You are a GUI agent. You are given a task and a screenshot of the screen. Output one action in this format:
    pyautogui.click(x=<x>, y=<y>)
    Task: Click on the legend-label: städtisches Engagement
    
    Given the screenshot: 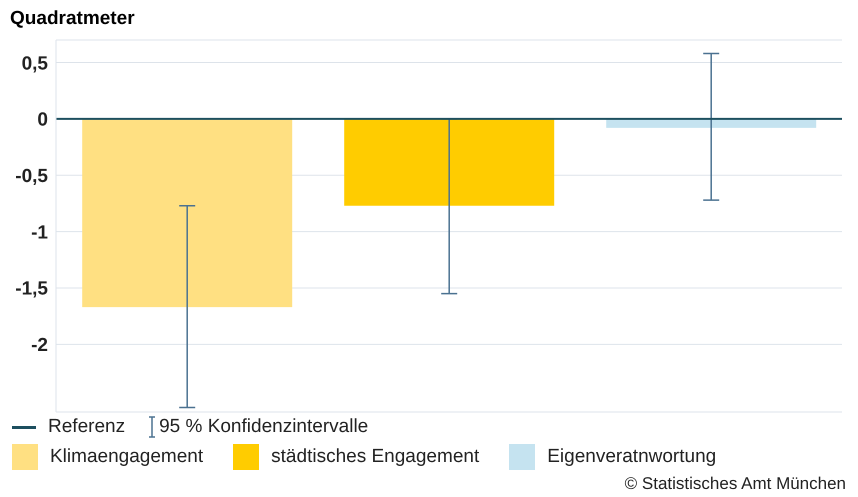 What is the action you would take?
    pyautogui.click(x=375, y=457)
    